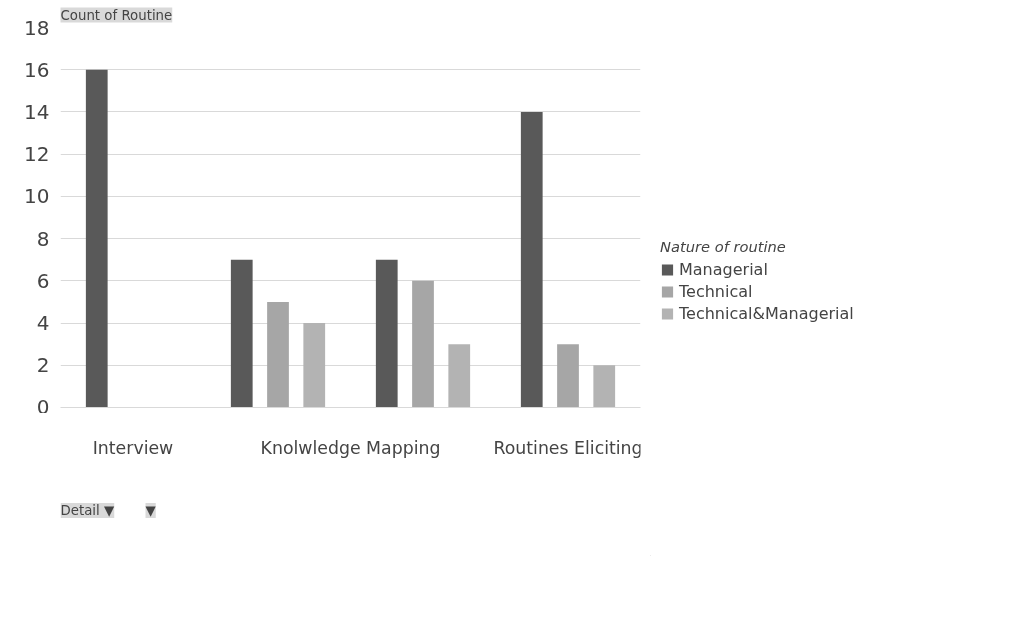 This screenshot has height=629, width=1019. What do you see at coordinates (133, 447) in the screenshot?
I see `text: Interview` at bounding box center [133, 447].